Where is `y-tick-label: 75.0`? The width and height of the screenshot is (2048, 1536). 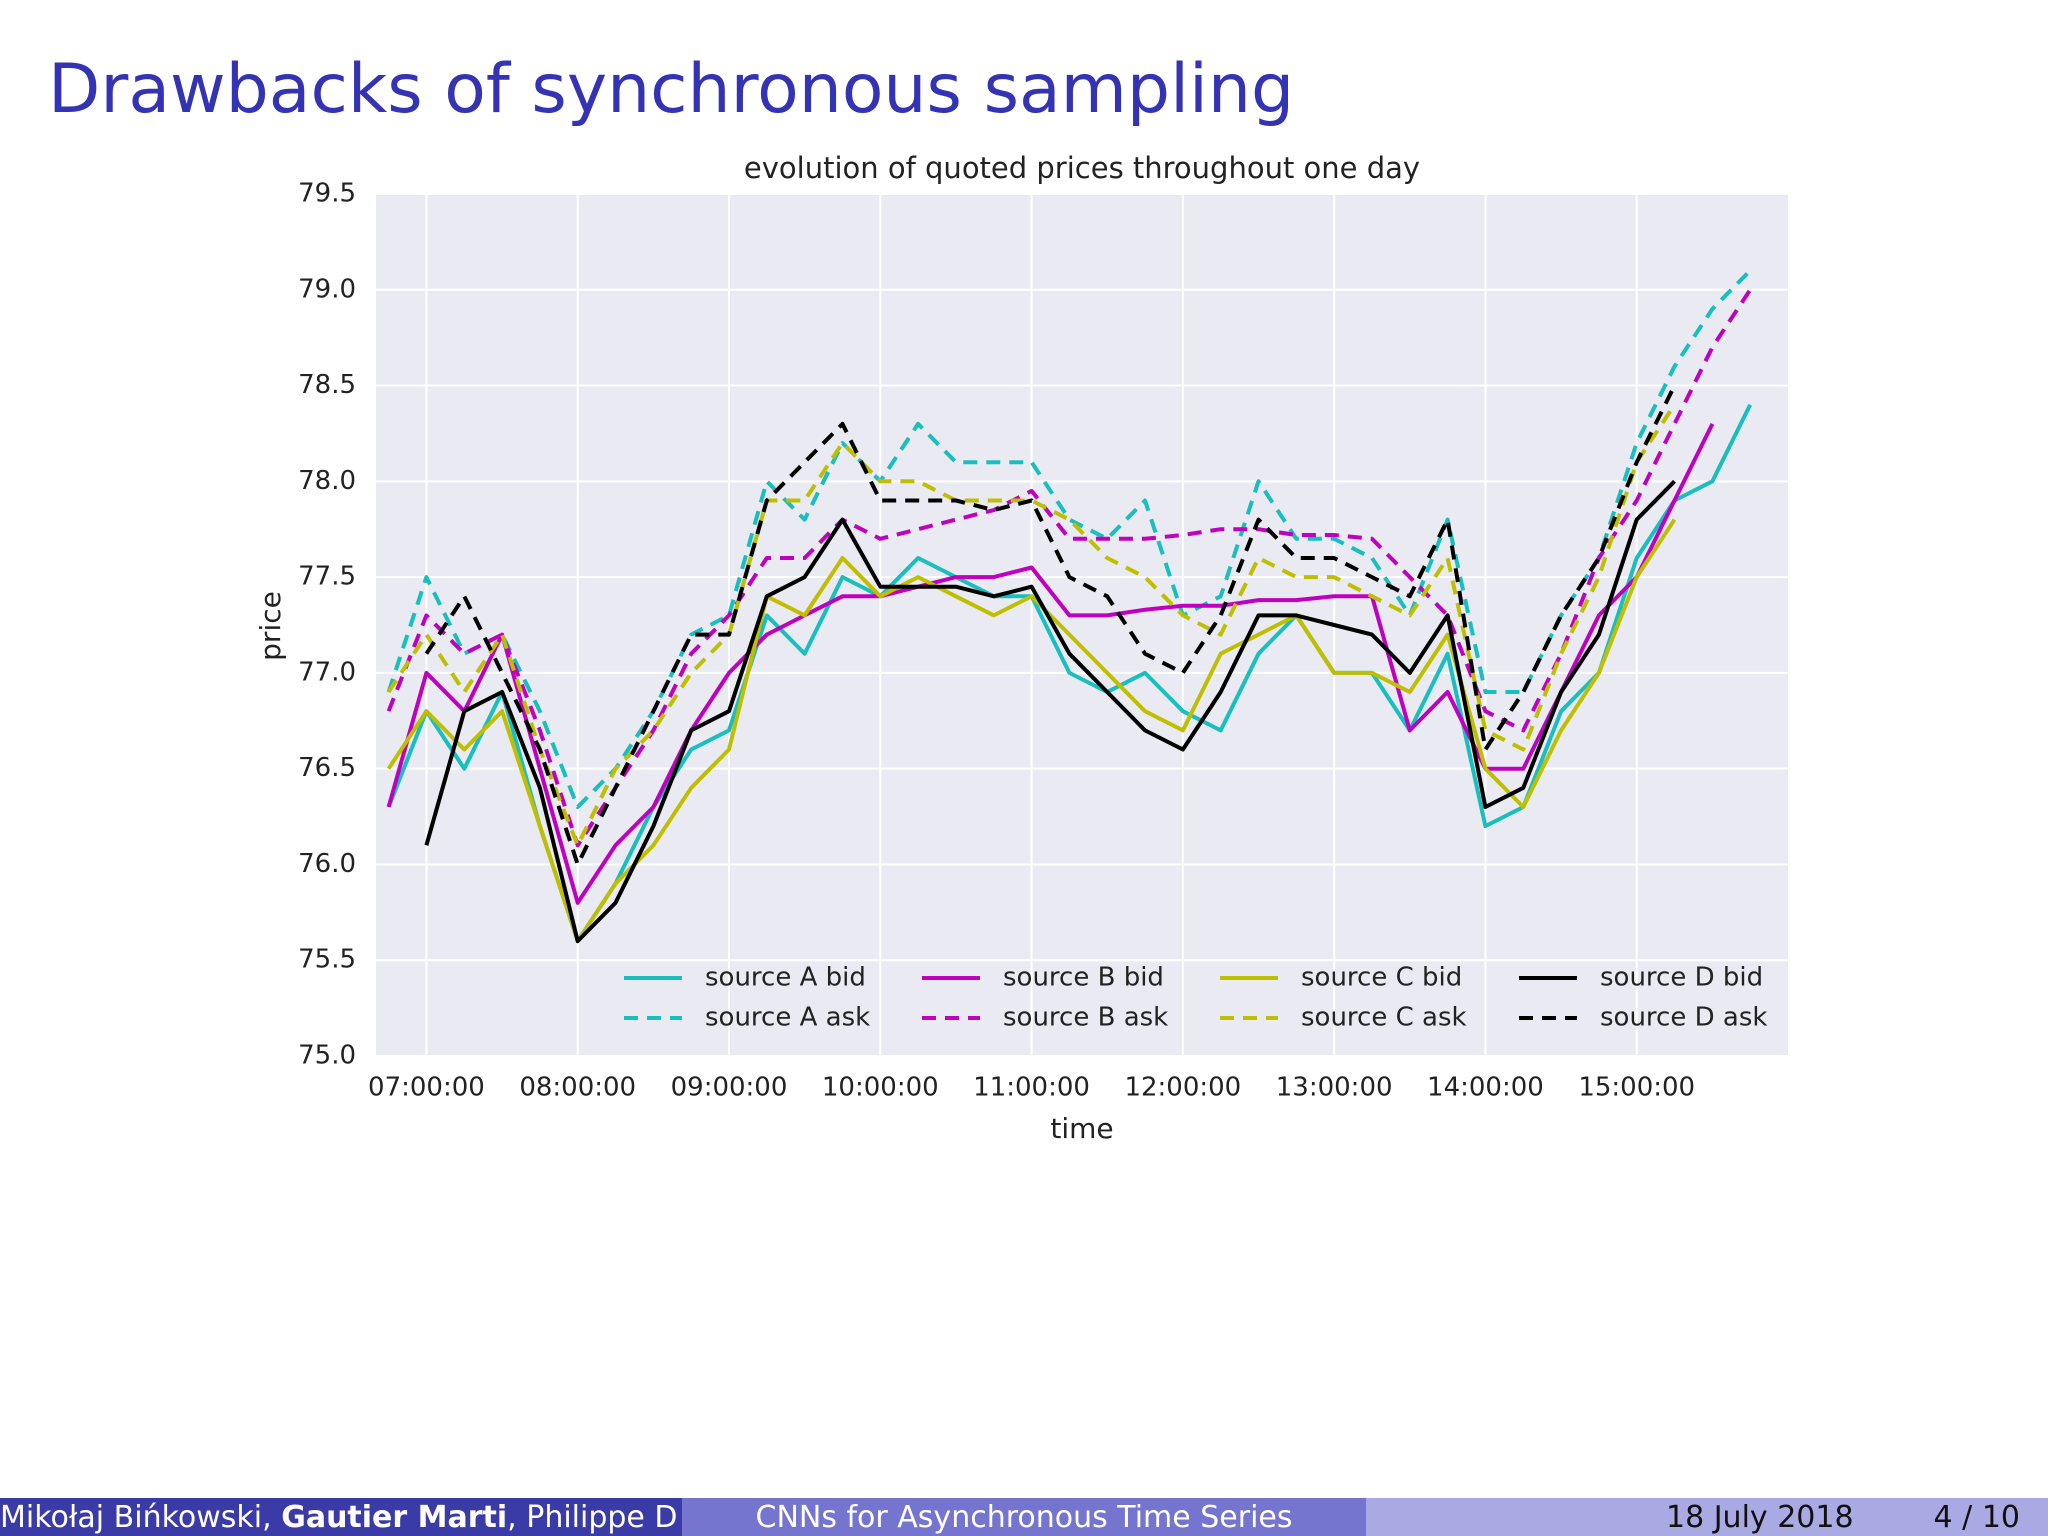 y-tick-label: 75.0 is located at coordinates (327, 1056).